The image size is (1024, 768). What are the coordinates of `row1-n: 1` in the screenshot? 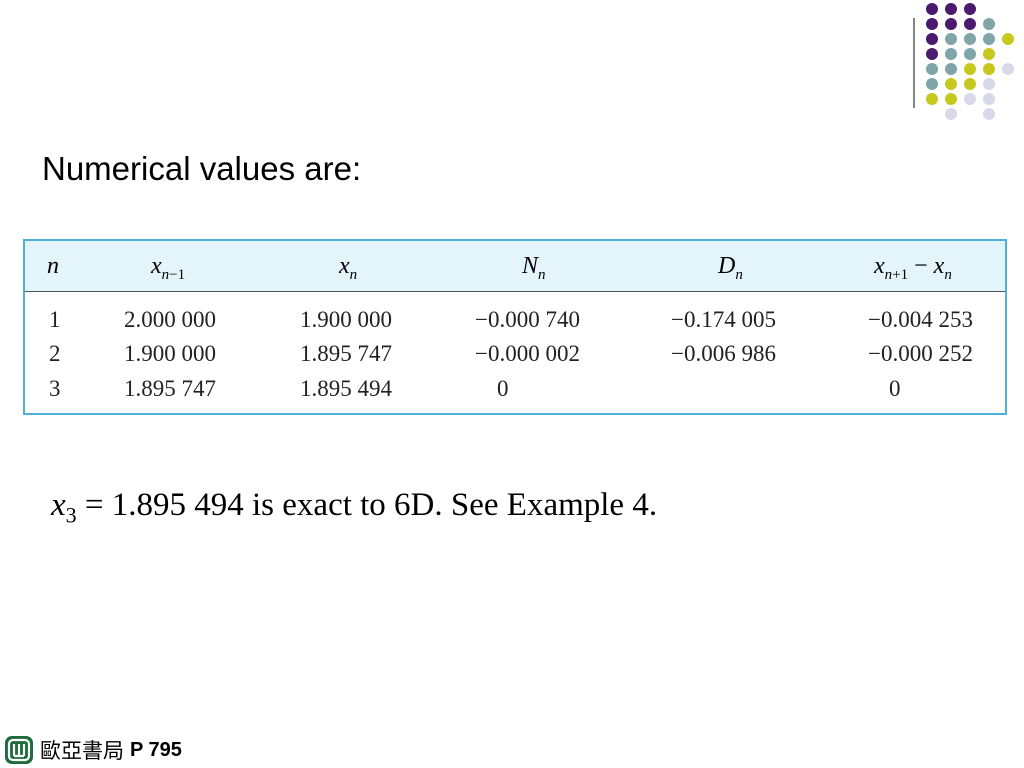 It's located at (55, 319).